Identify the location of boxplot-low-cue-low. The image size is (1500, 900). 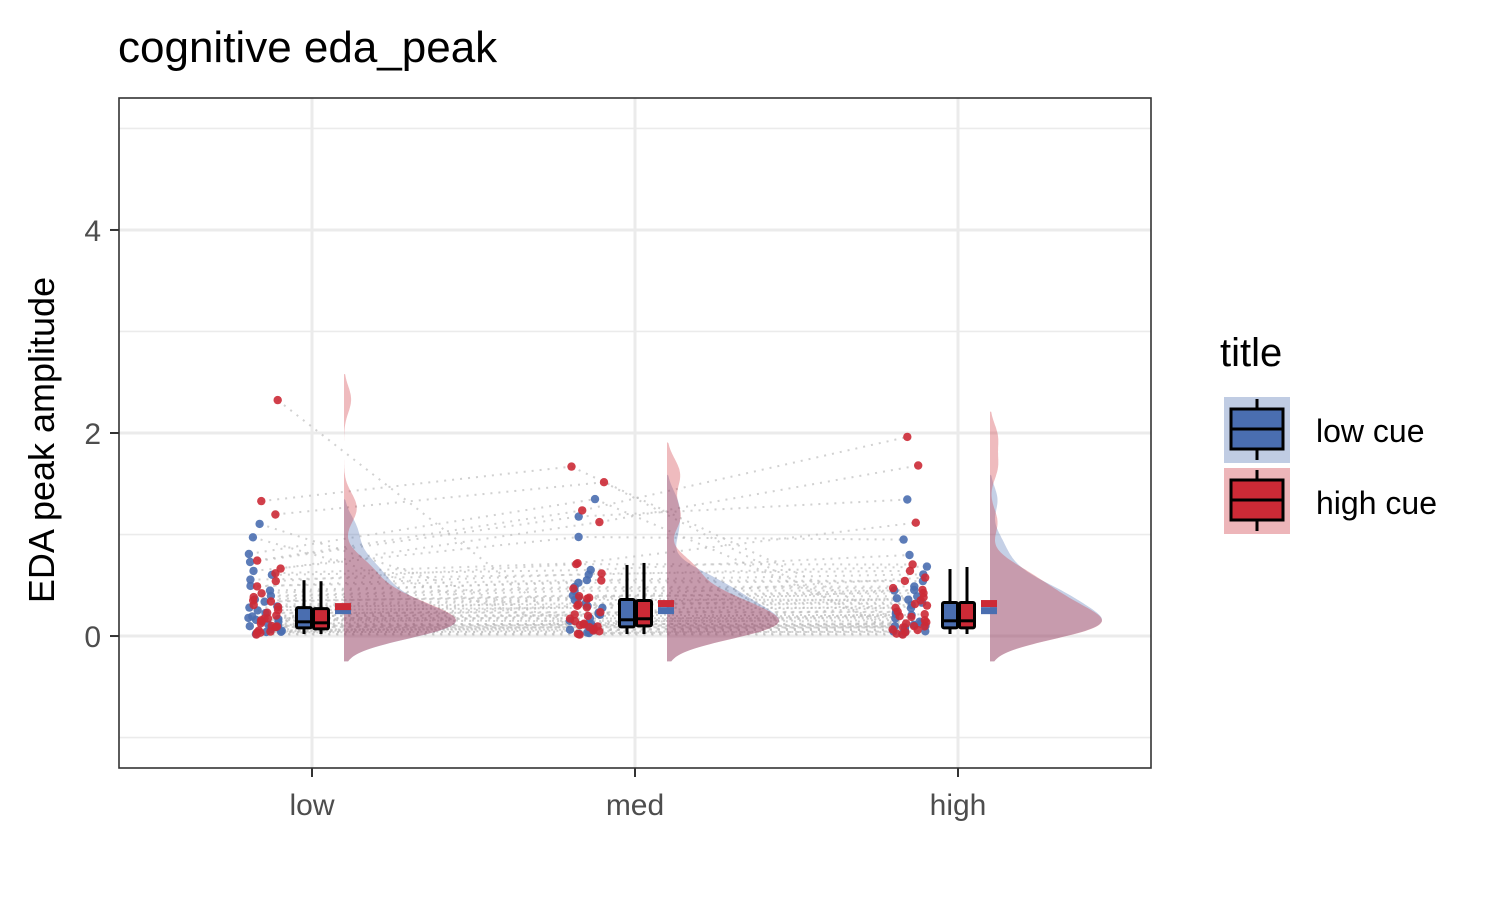
(304, 607).